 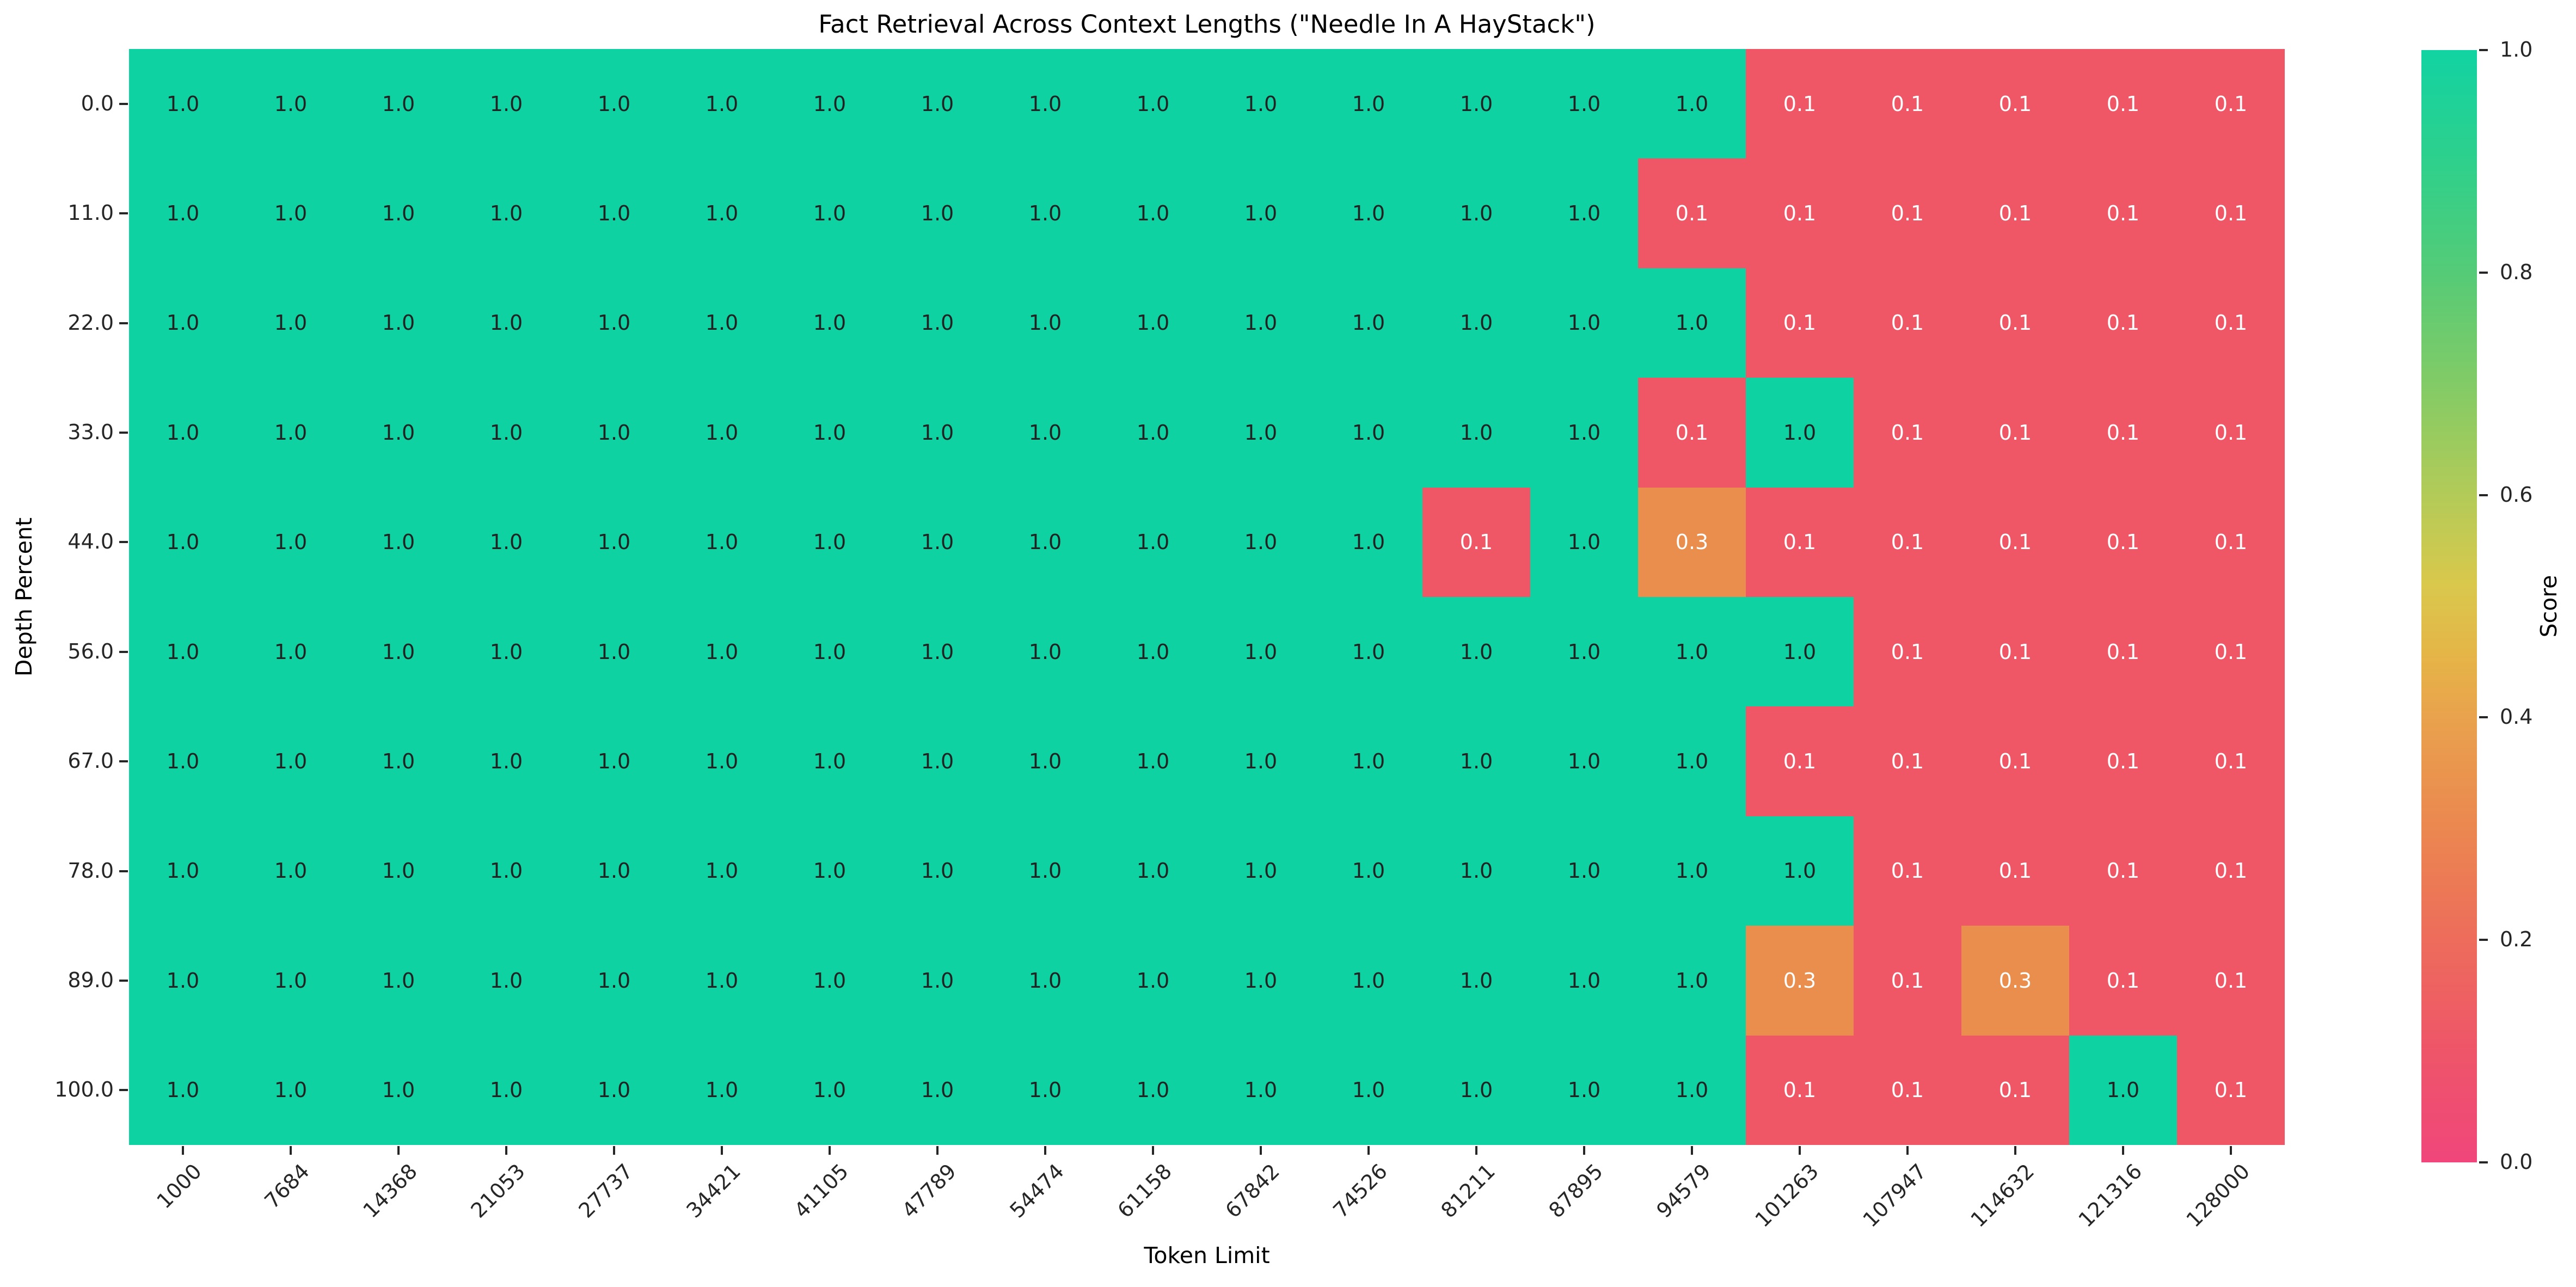 I want to click on colorbar-tick-label: 0.8, so click(x=2516, y=272).